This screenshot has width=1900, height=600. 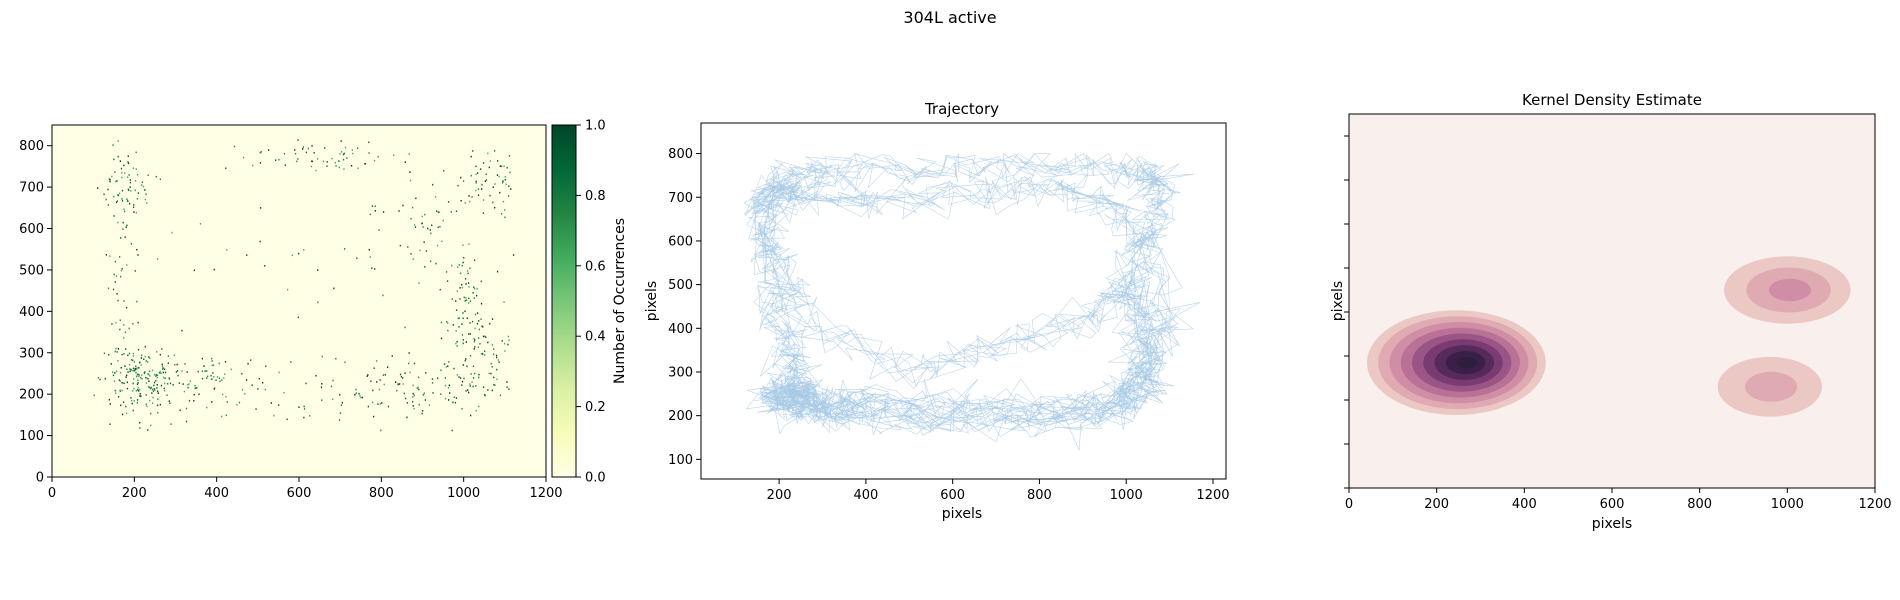 What do you see at coordinates (595, 126) in the screenshot?
I see `colorbar-tick-label: 1.0` at bounding box center [595, 126].